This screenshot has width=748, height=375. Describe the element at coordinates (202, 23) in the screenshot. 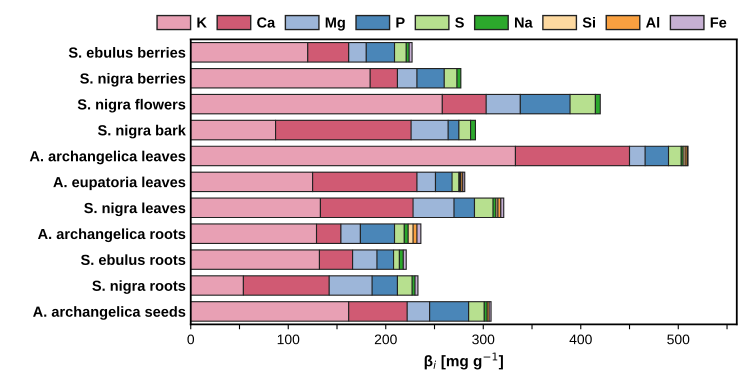

I see `legend-label: K` at that location.